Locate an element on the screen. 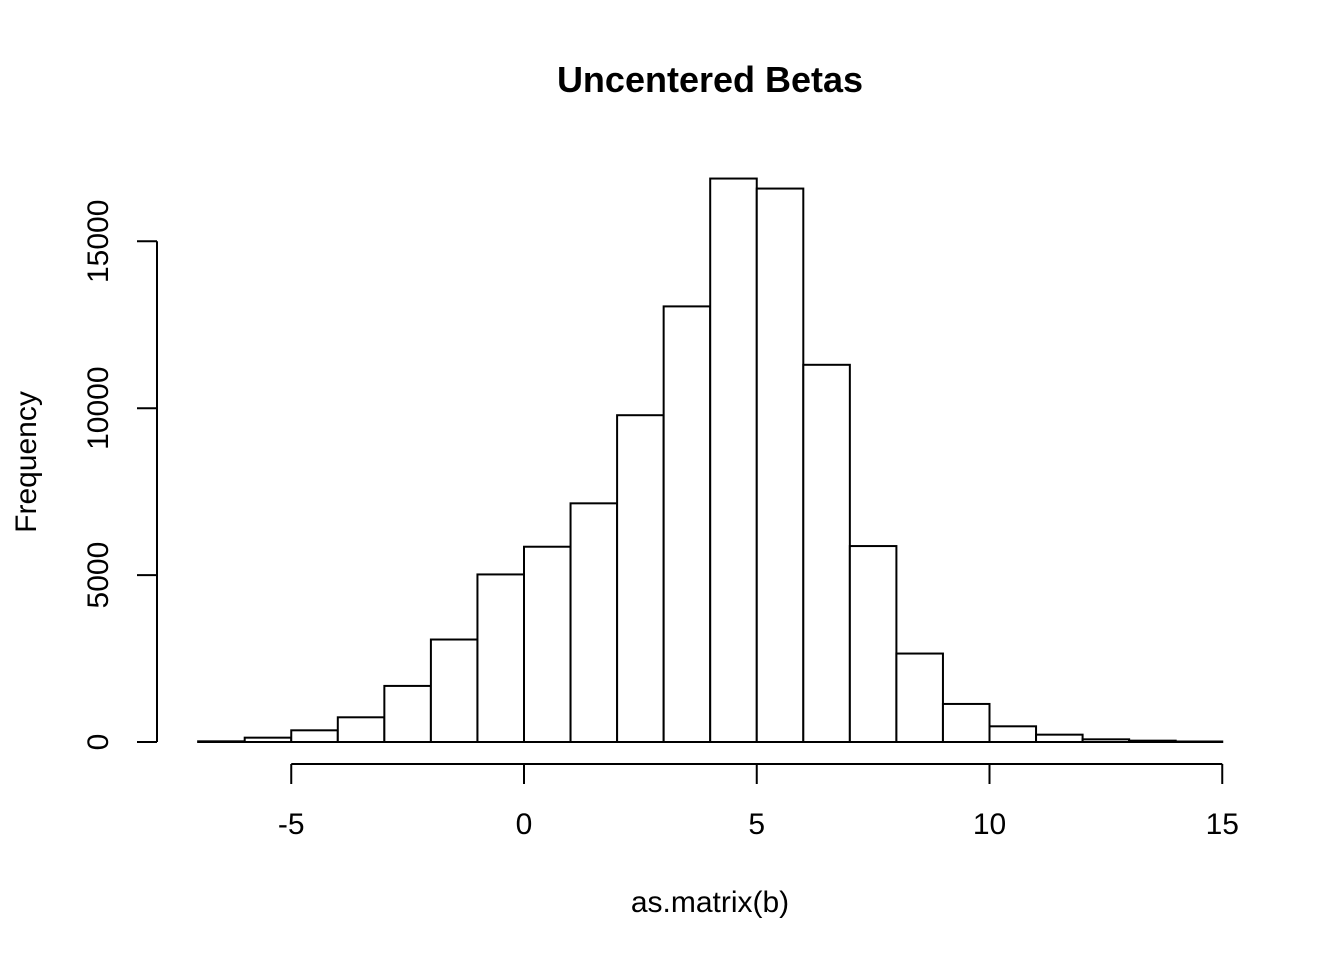 The image size is (1344, 960). y-tick-label-3: 15000 is located at coordinates (98, 241).